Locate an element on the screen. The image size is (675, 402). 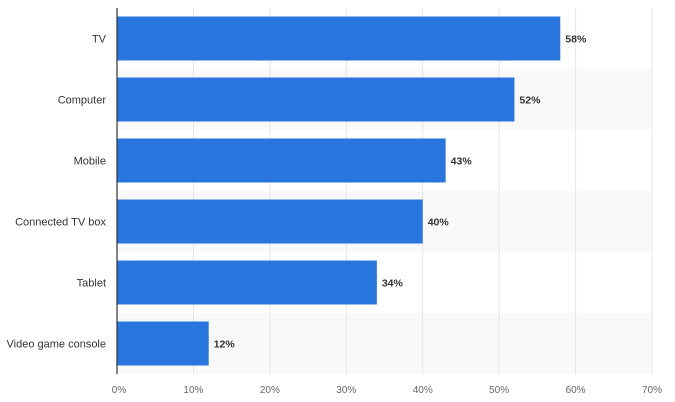
data-label: 34% is located at coordinates (393, 284).